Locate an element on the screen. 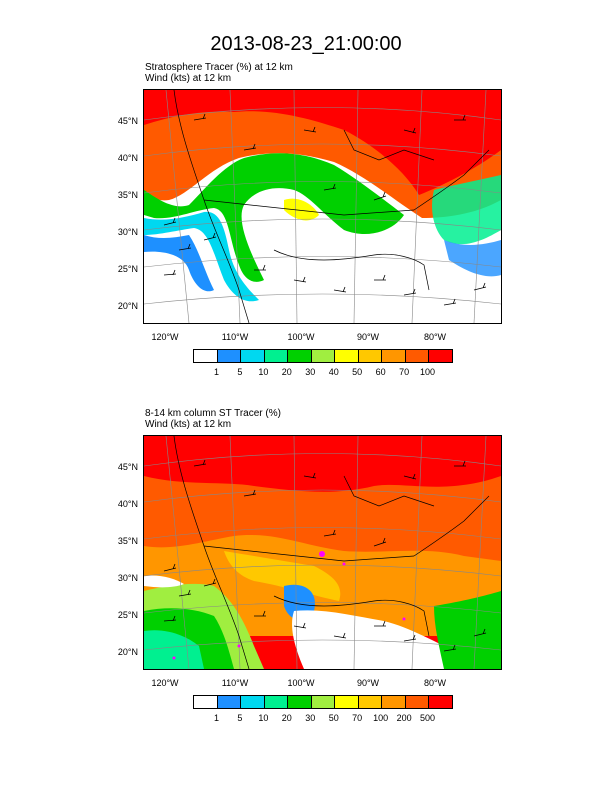  panel1-field-orange is located at coordinates (322, 164).